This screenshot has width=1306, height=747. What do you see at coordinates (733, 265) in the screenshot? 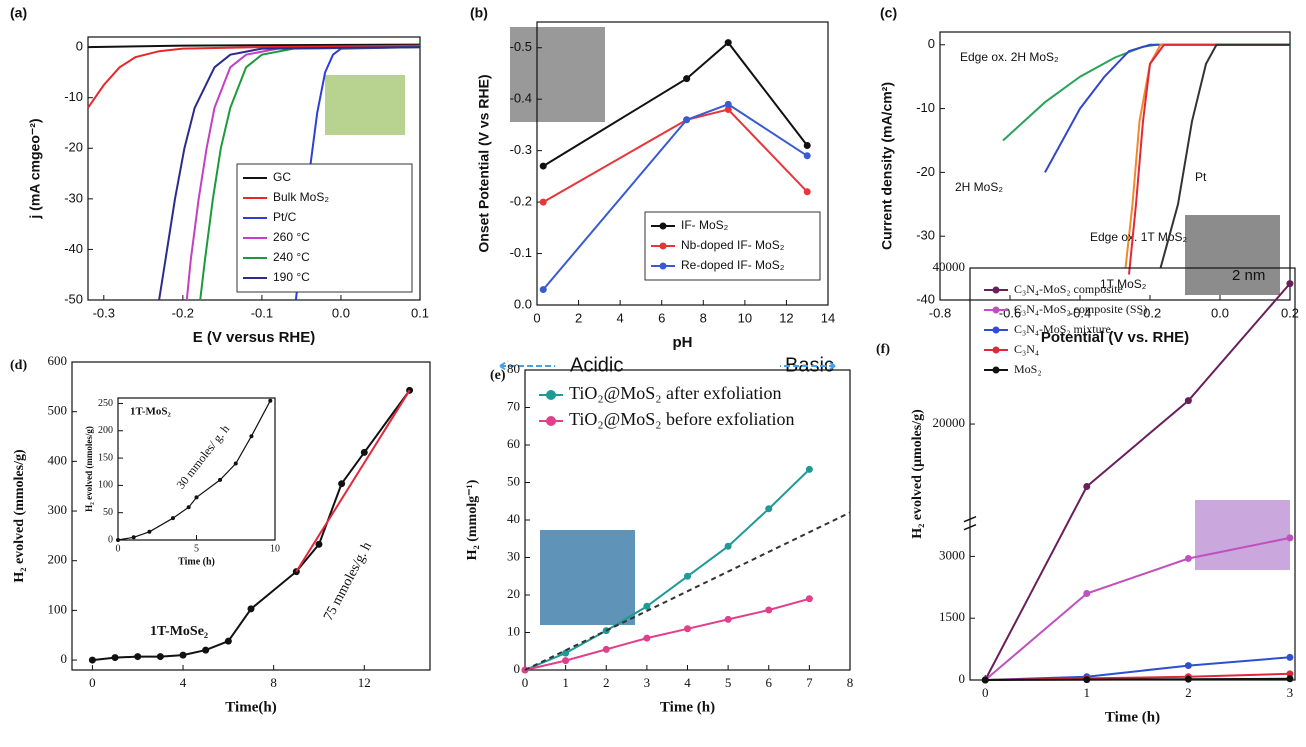
I see `legend-label: Re-doped IF- MoS₂` at bounding box center [733, 265].